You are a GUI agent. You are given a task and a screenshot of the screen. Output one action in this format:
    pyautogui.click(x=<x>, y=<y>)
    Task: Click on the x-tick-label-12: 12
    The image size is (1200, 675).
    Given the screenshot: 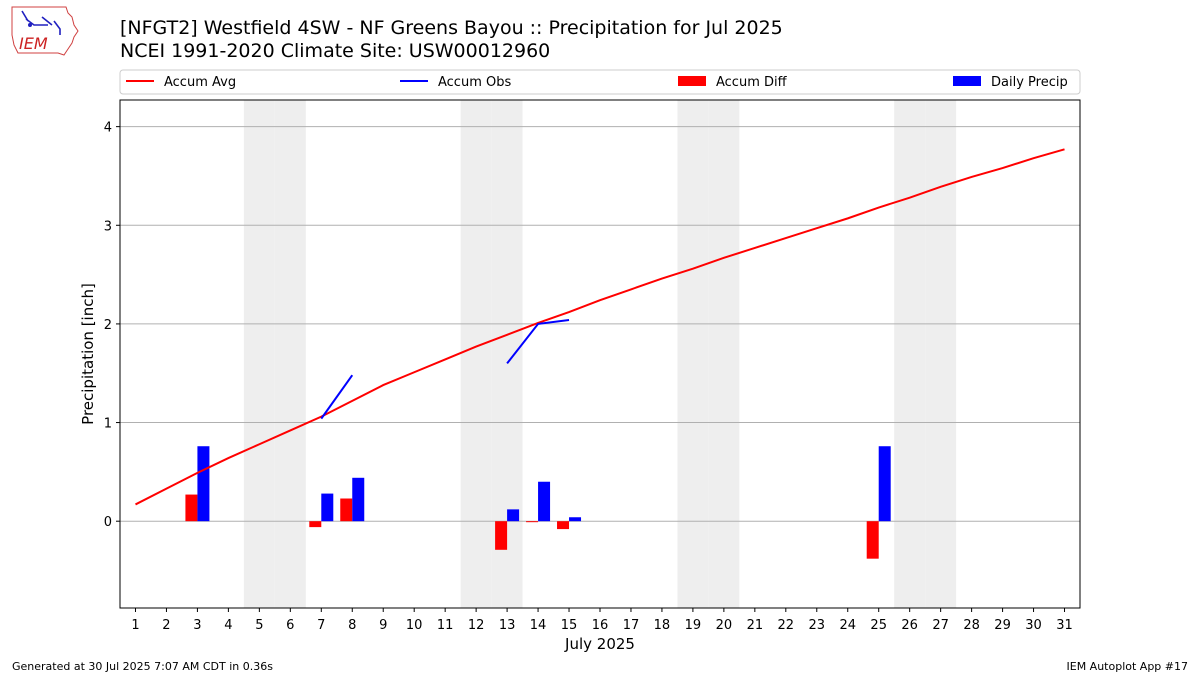 What is the action you would take?
    pyautogui.click(x=476, y=625)
    